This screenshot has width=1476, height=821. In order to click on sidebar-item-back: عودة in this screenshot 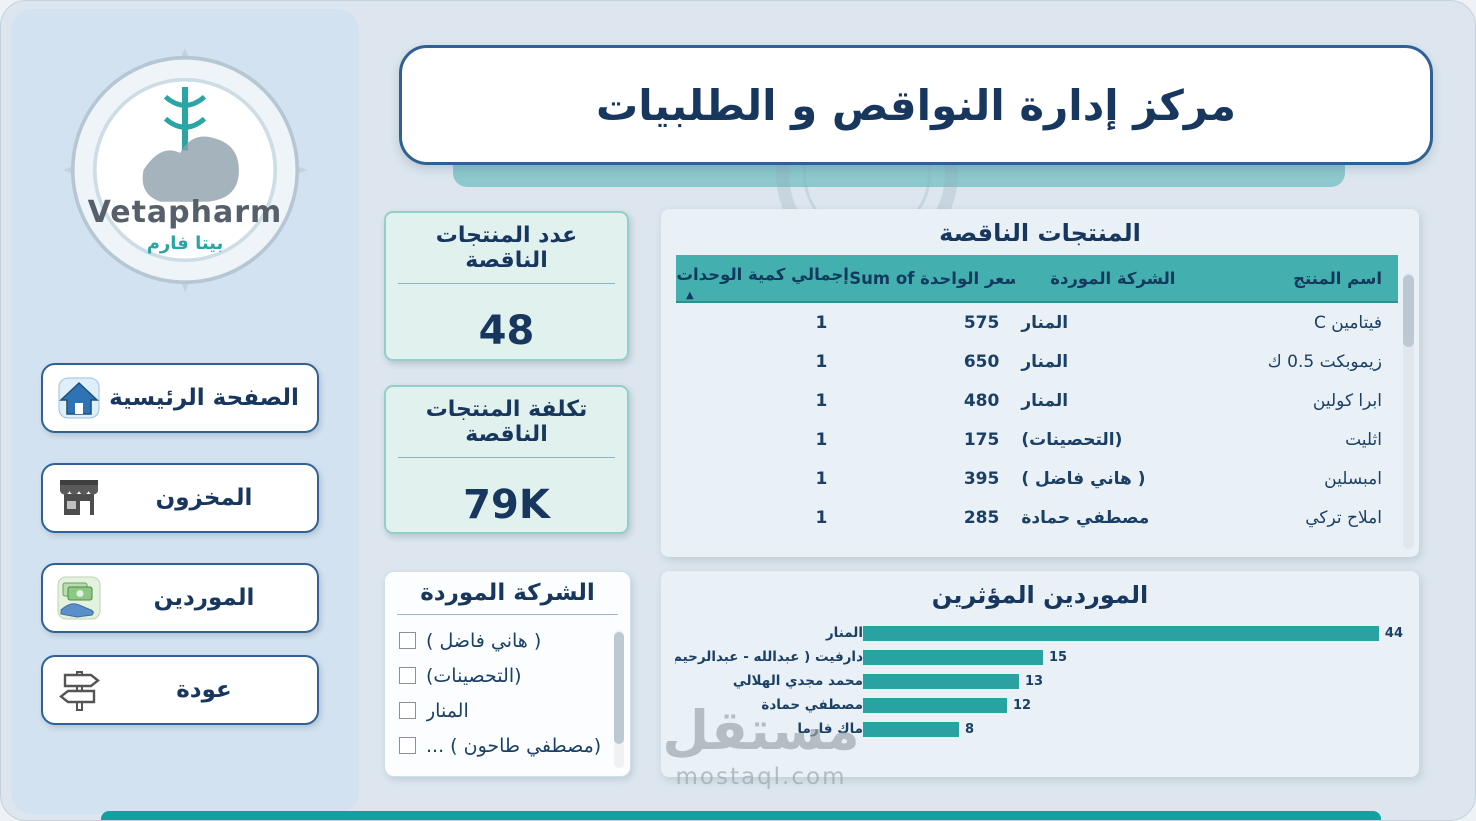, I will do `click(180, 690)`.